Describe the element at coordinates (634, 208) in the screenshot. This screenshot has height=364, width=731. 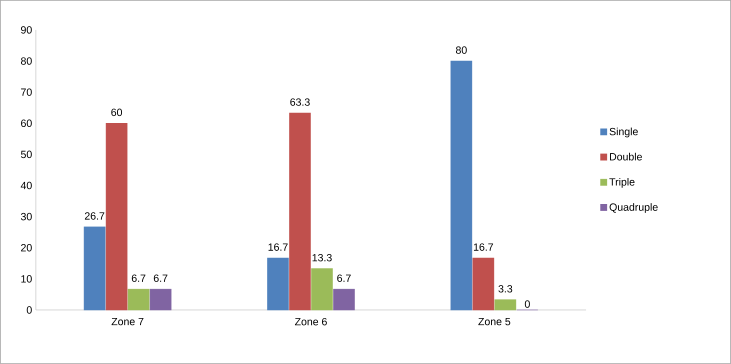
I see `legend-label: Quadruple` at that location.